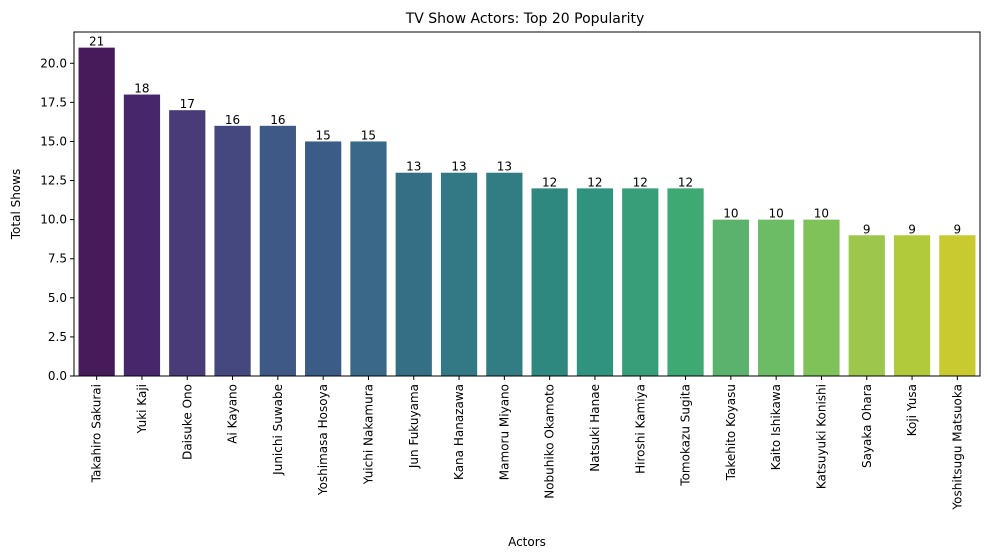  Describe the element at coordinates (368, 434) in the screenshot. I see `x-tick-label: Yuichi Nakamura` at that location.